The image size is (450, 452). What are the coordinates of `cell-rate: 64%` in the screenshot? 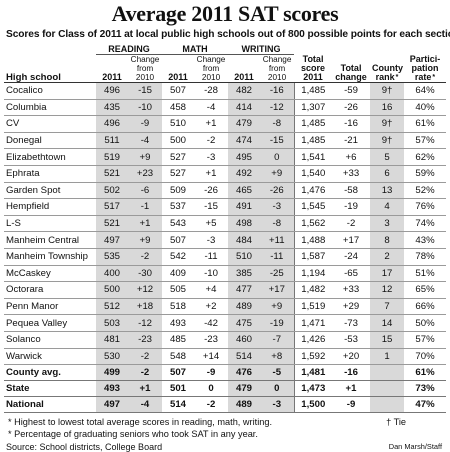 It's located at (425, 91).